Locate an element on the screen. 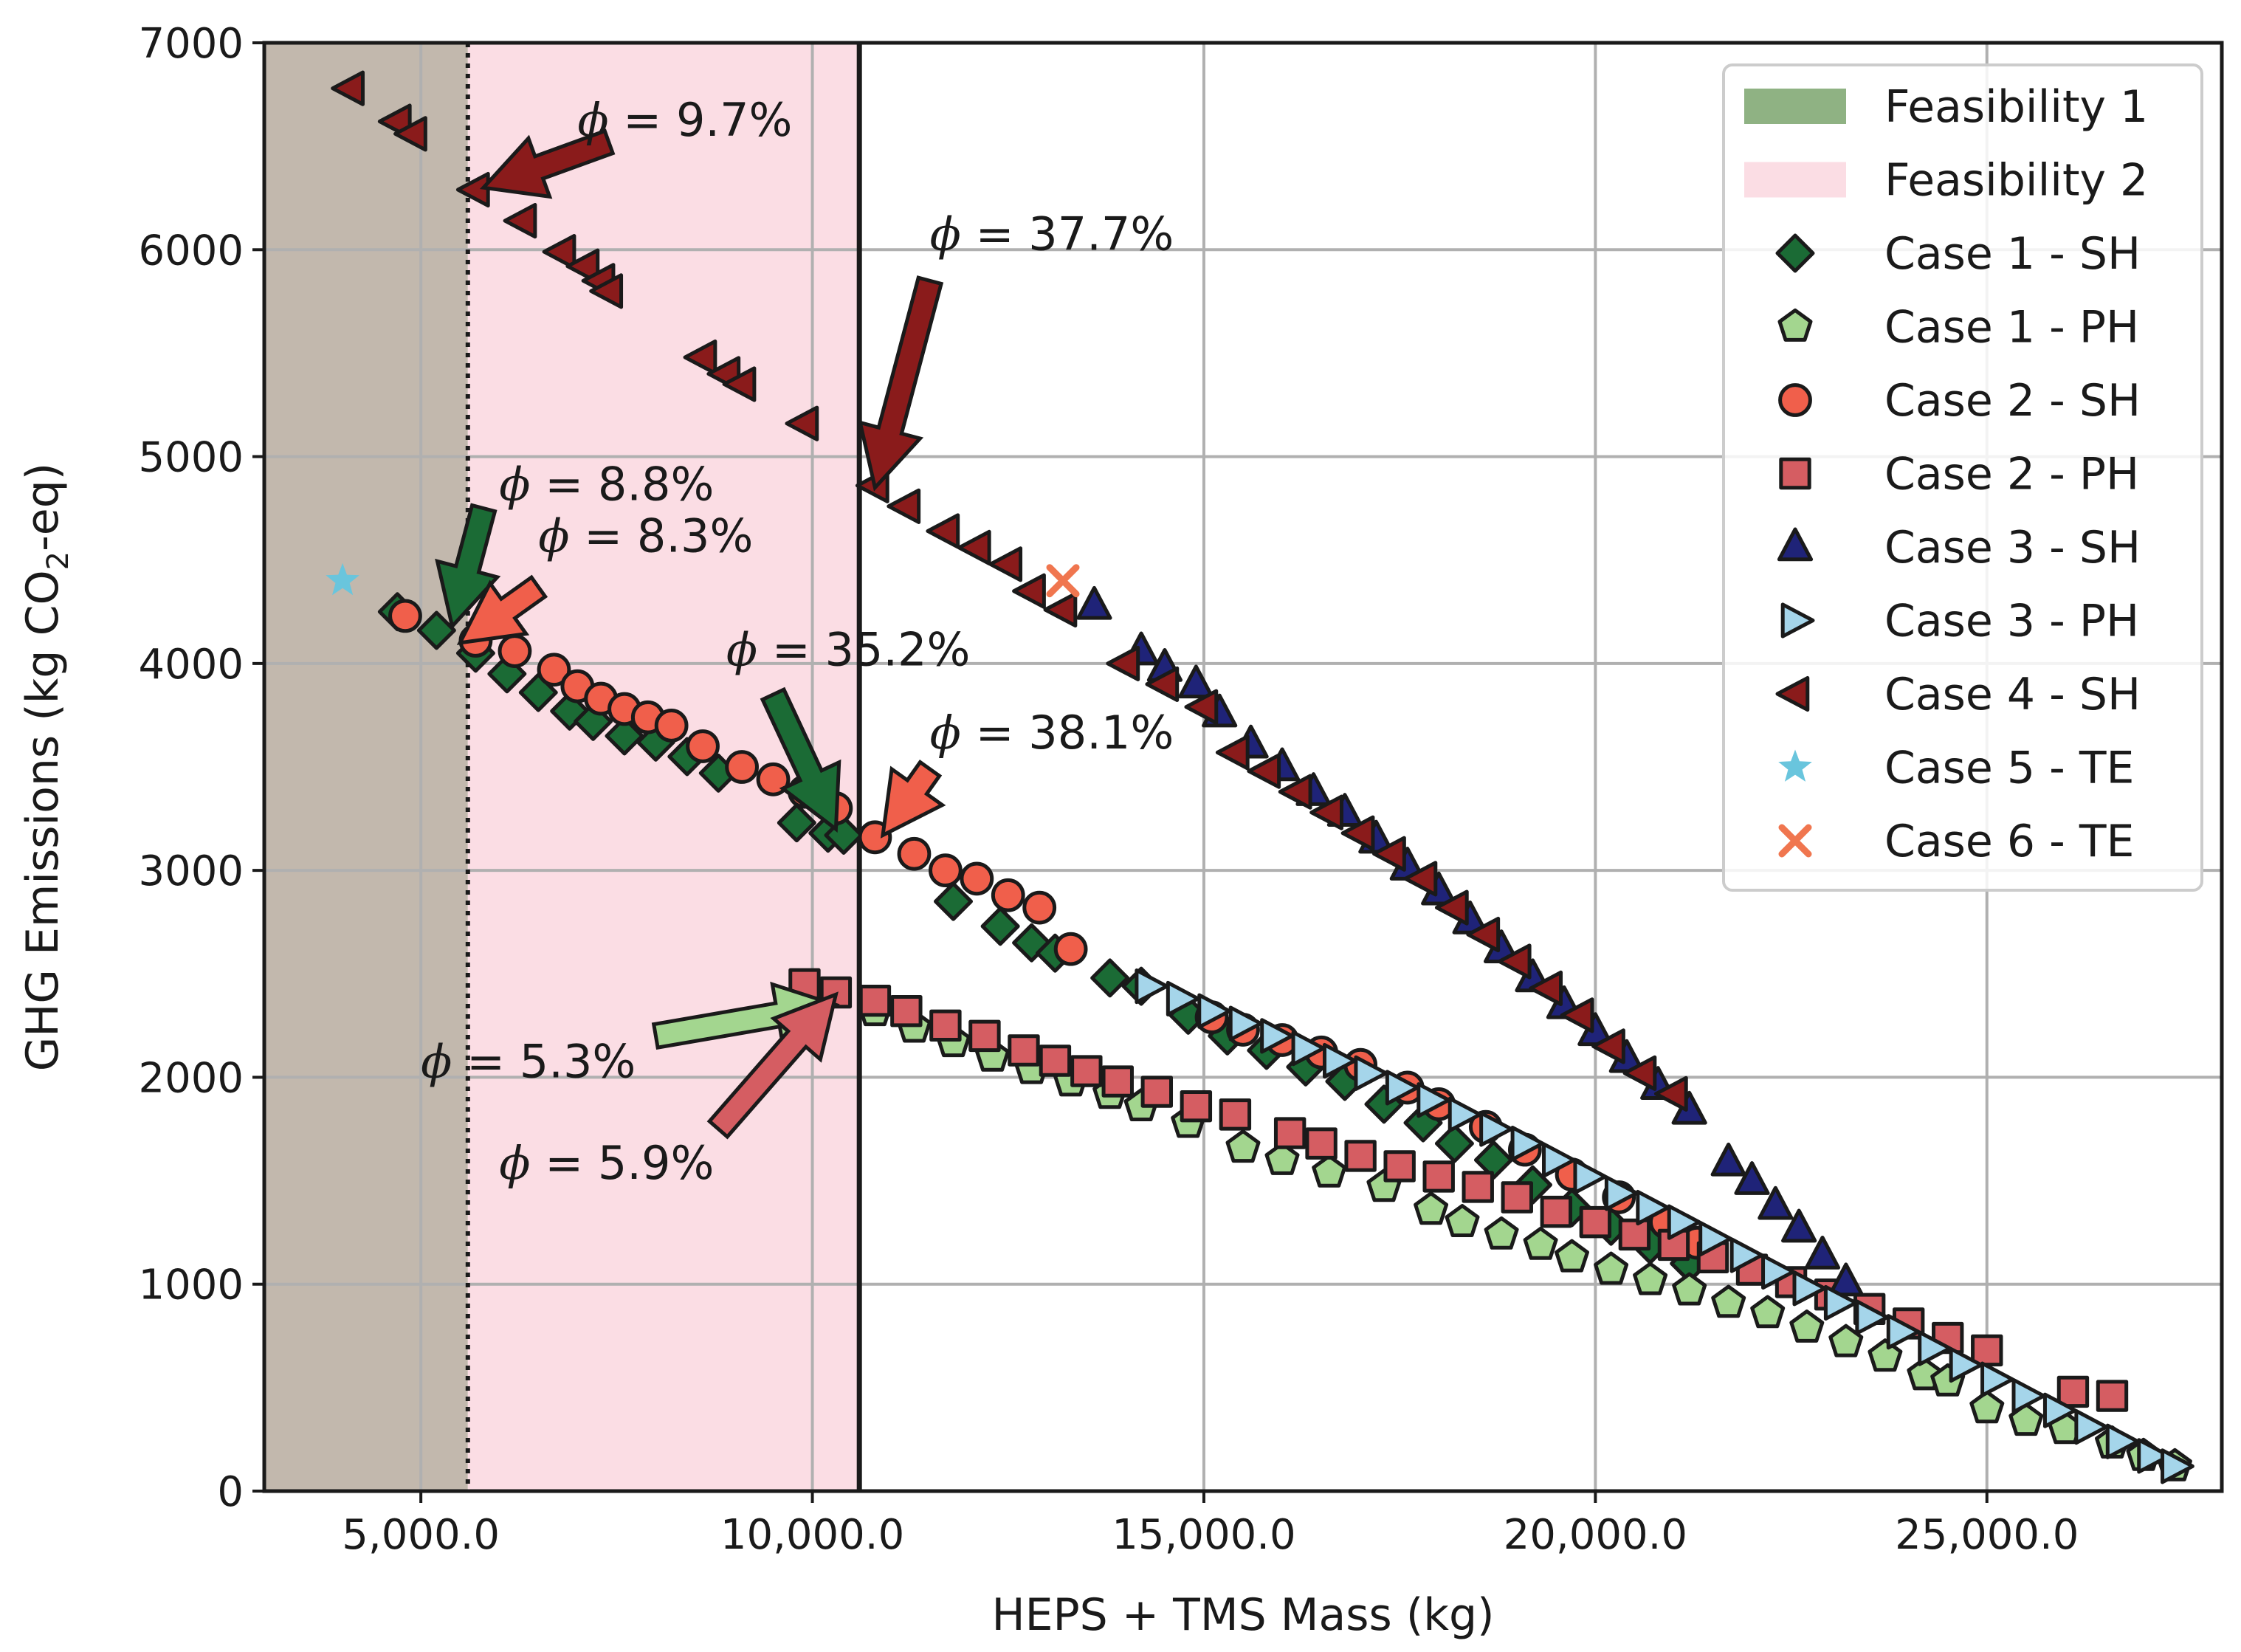 The image size is (2241, 1652). legend-entry-5: Case 2 - PH is located at coordinates (1959, 474).